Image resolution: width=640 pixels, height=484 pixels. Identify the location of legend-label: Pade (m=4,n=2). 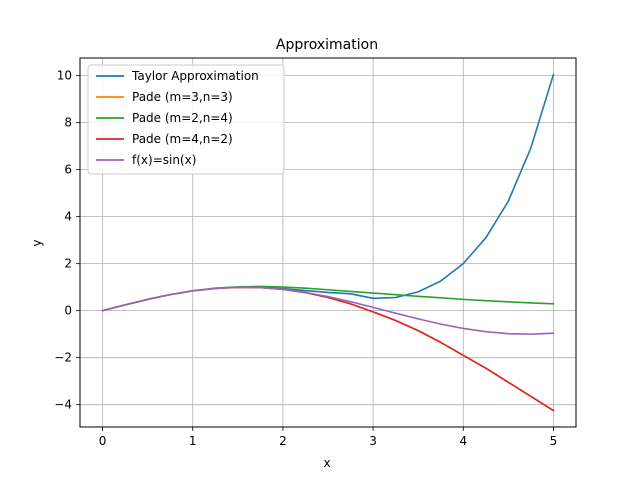
(182, 139).